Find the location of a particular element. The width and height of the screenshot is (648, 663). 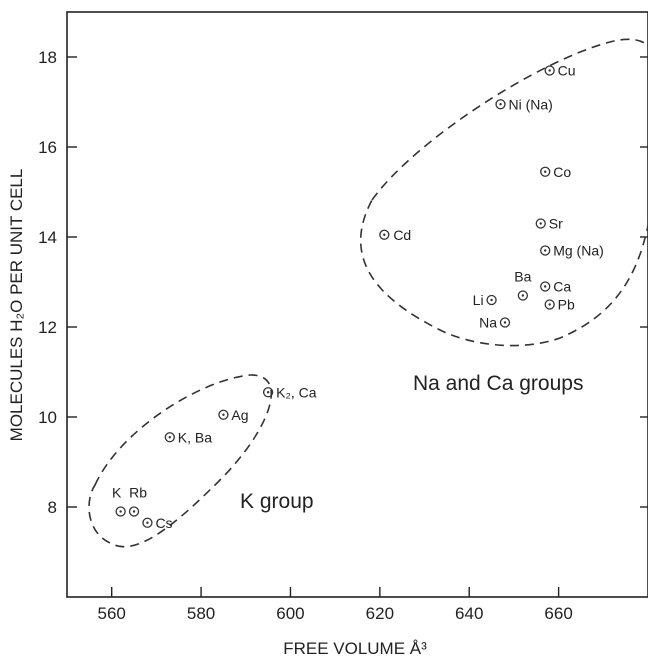

y-tick-label: 8 is located at coordinates (52, 507).